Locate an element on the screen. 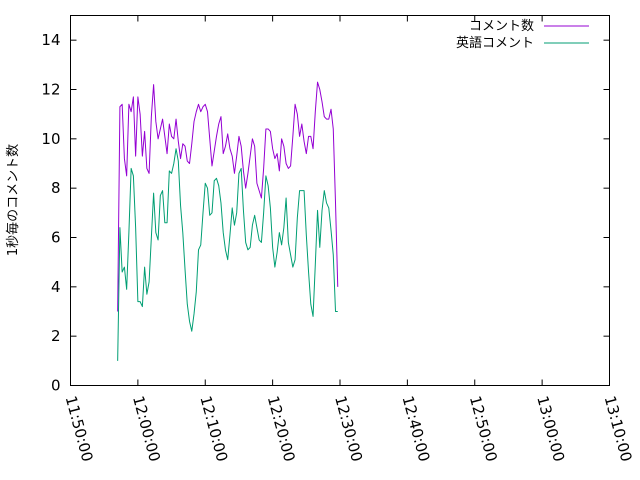 The width and height of the screenshot is (640, 480). legend-label: コメント数 is located at coordinates (501, 26).